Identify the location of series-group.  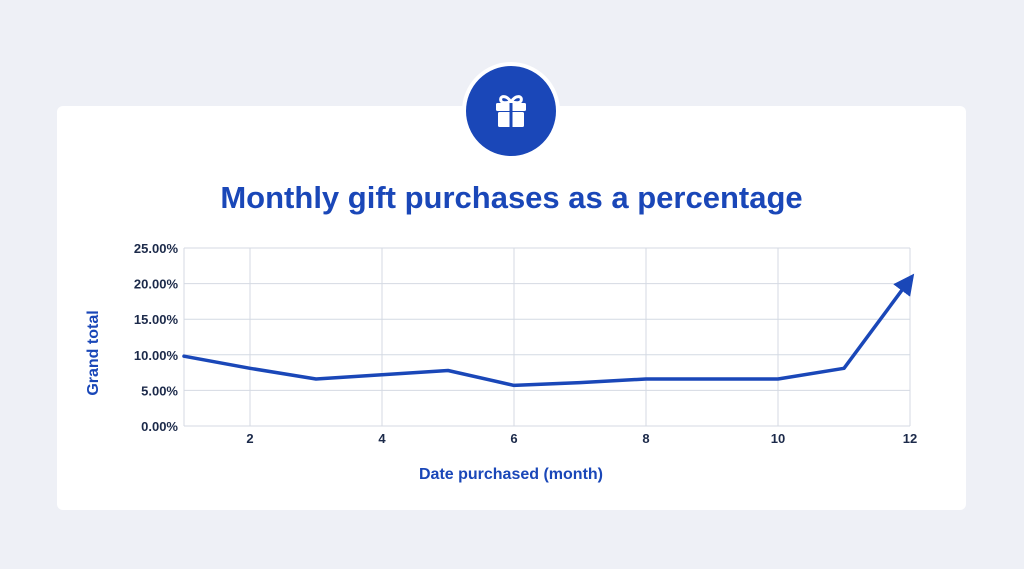
(548, 330).